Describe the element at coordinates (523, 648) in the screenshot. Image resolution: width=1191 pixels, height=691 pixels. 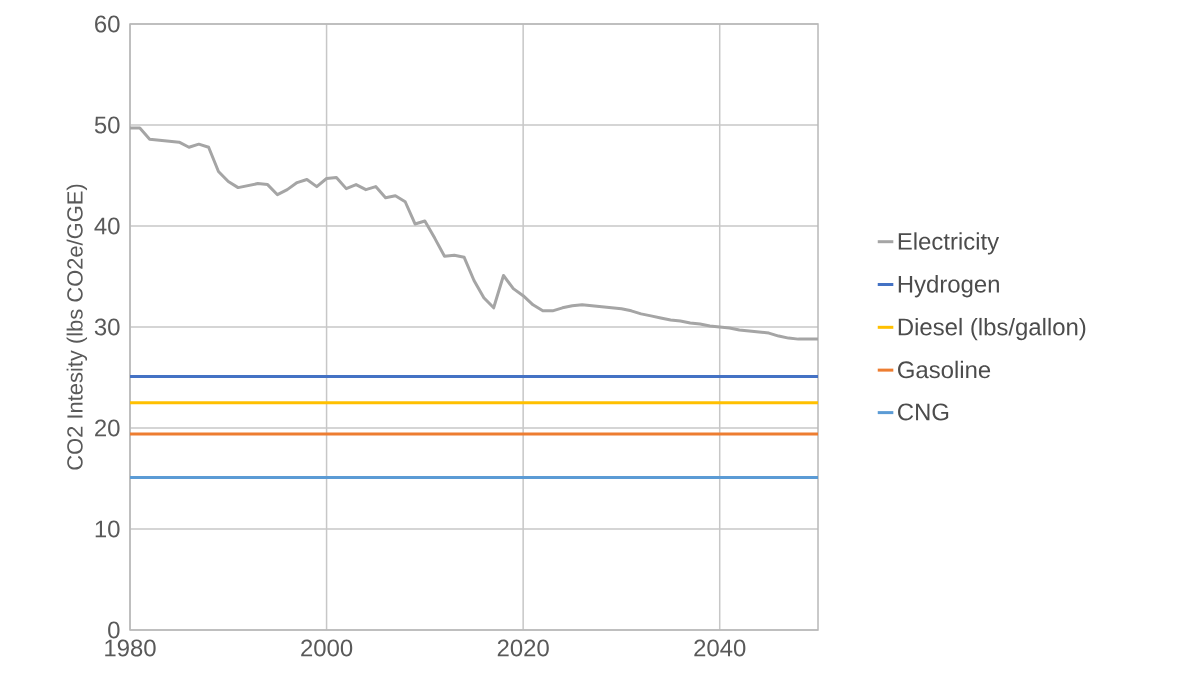
I see `x-tick-label: 2020` at that location.